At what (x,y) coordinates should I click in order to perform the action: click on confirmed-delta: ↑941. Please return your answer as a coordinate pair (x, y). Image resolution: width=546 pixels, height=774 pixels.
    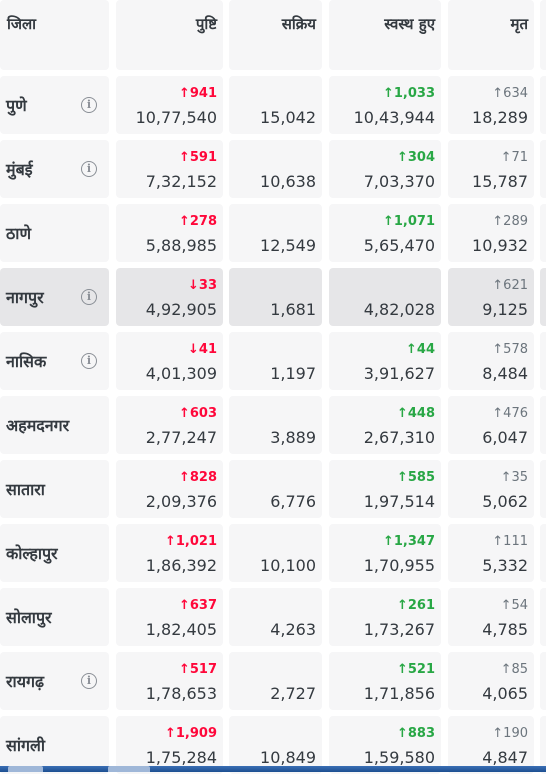
    Looking at the image, I should click on (197, 93).